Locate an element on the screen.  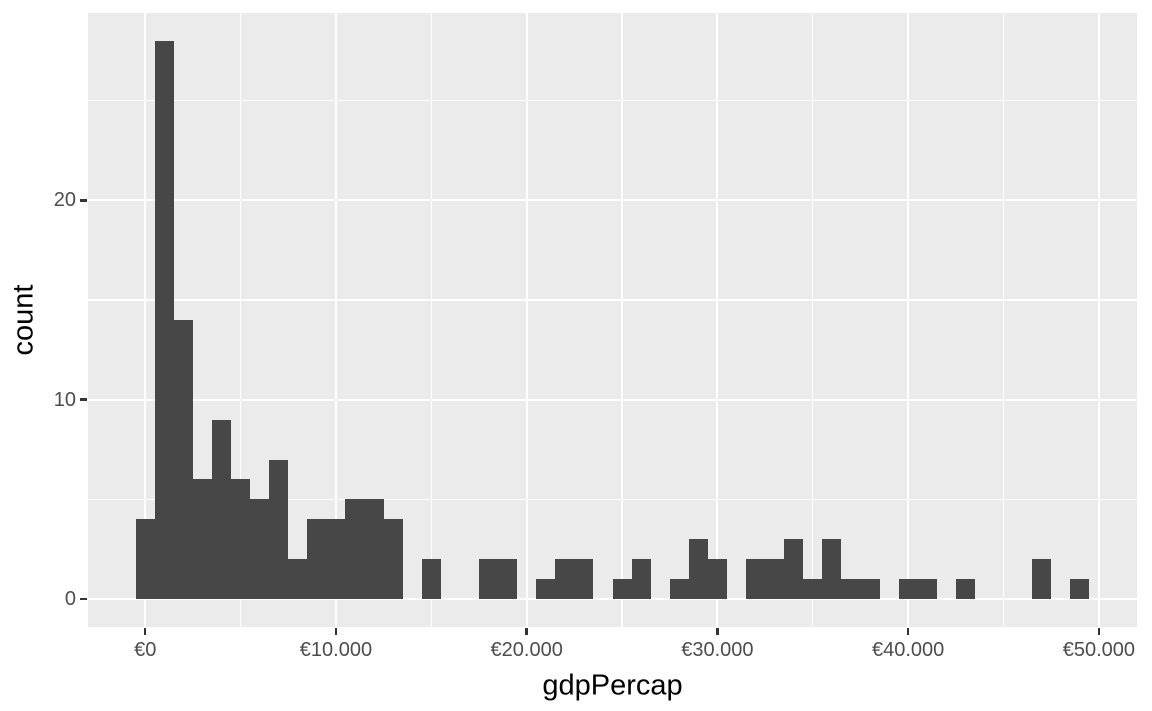
y-axis-tick-label: 10 is located at coordinates (64, 399).